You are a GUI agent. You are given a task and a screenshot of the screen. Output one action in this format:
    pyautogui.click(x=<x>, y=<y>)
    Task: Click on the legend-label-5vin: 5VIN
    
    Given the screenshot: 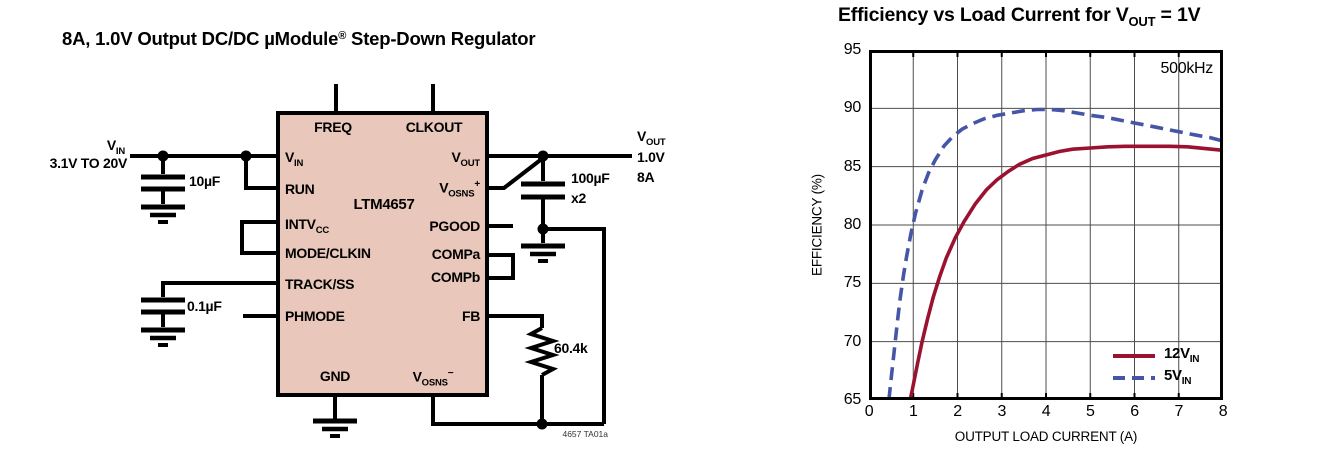 What is the action you would take?
    pyautogui.click(x=1178, y=377)
    